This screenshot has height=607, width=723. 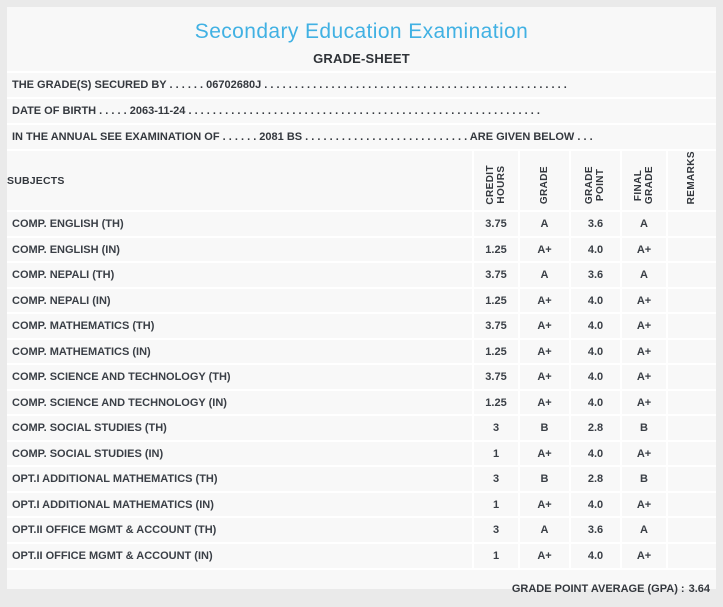 What do you see at coordinates (495, 184) in the screenshot?
I see `credit-hours-label: CREDIT HOURS` at bounding box center [495, 184].